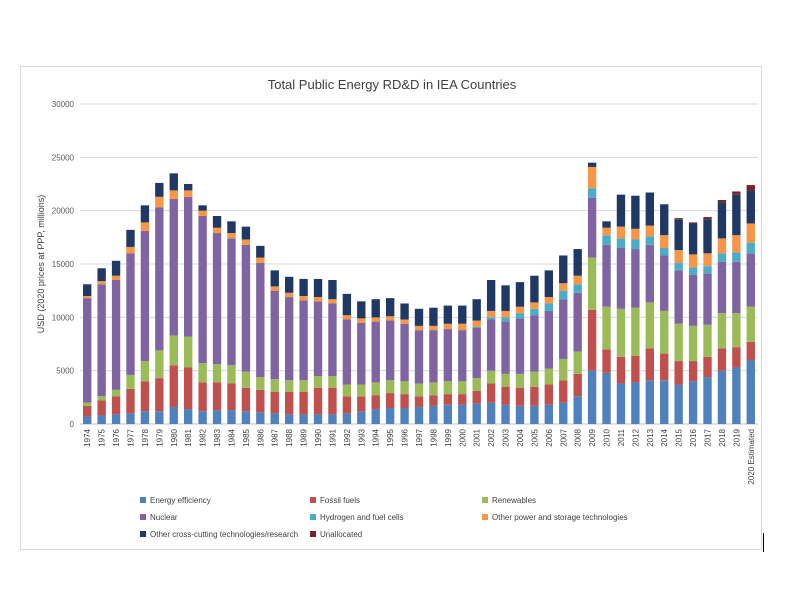  What do you see at coordinates (635, 437) in the screenshot?
I see `x-tick-label: 2012` at bounding box center [635, 437].